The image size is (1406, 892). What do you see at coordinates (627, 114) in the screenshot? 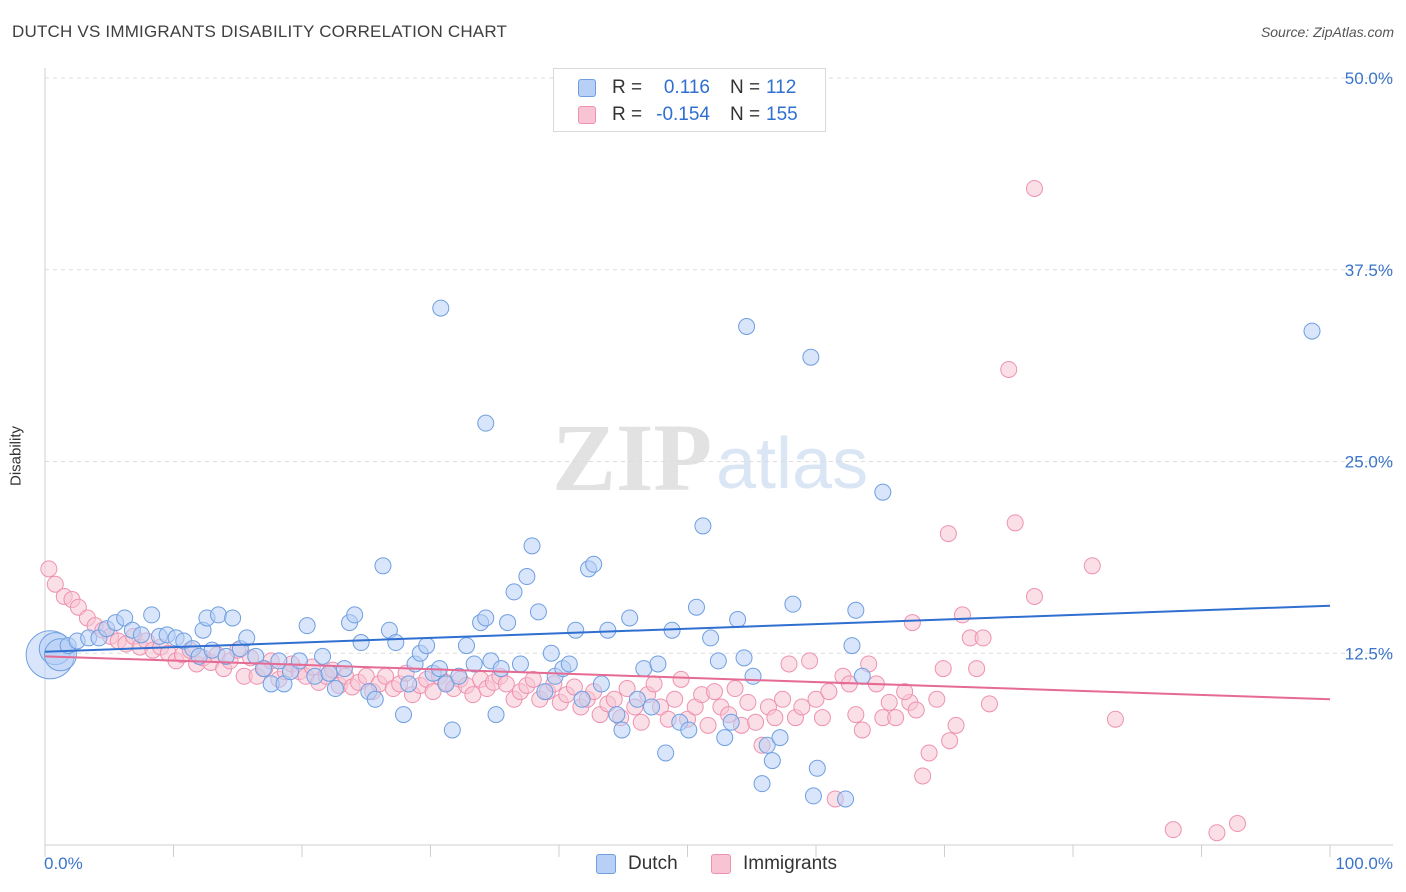
I see `immigrants-r-label: R =` at bounding box center [627, 114].